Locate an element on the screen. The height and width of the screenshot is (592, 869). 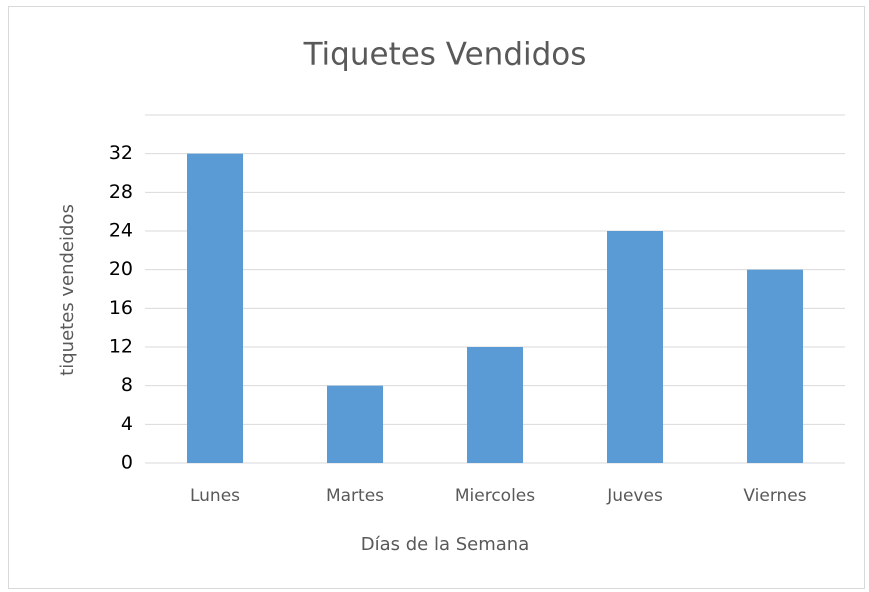
x-tick-label: Martes is located at coordinates (355, 496).